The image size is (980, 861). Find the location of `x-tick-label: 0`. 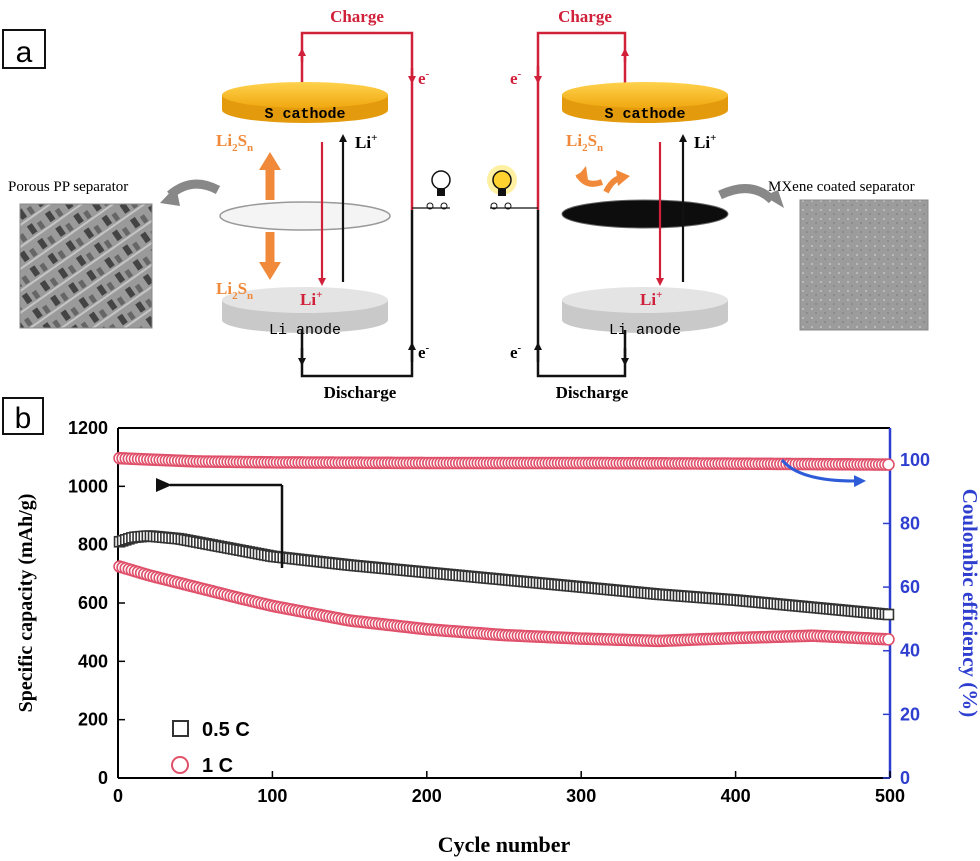

x-tick-label: 0 is located at coordinates (118, 796).